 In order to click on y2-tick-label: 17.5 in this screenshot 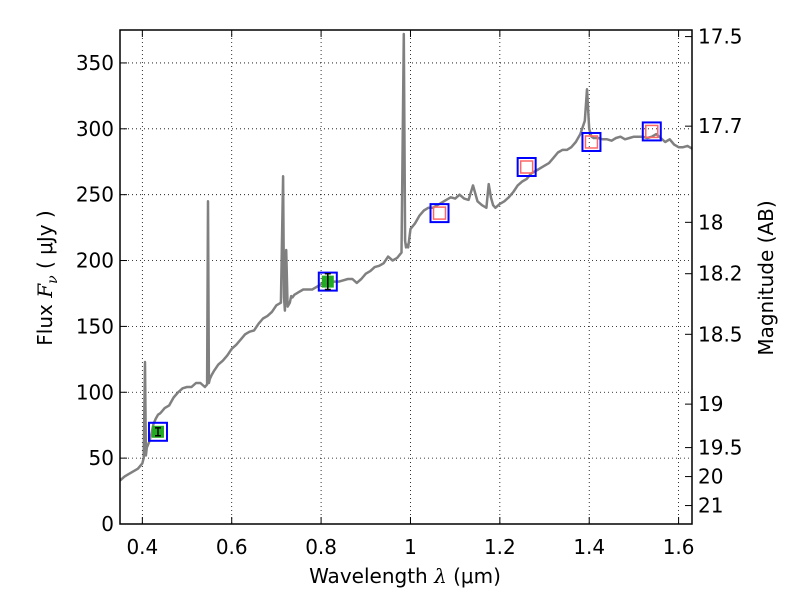, I will do `click(720, 37)`.